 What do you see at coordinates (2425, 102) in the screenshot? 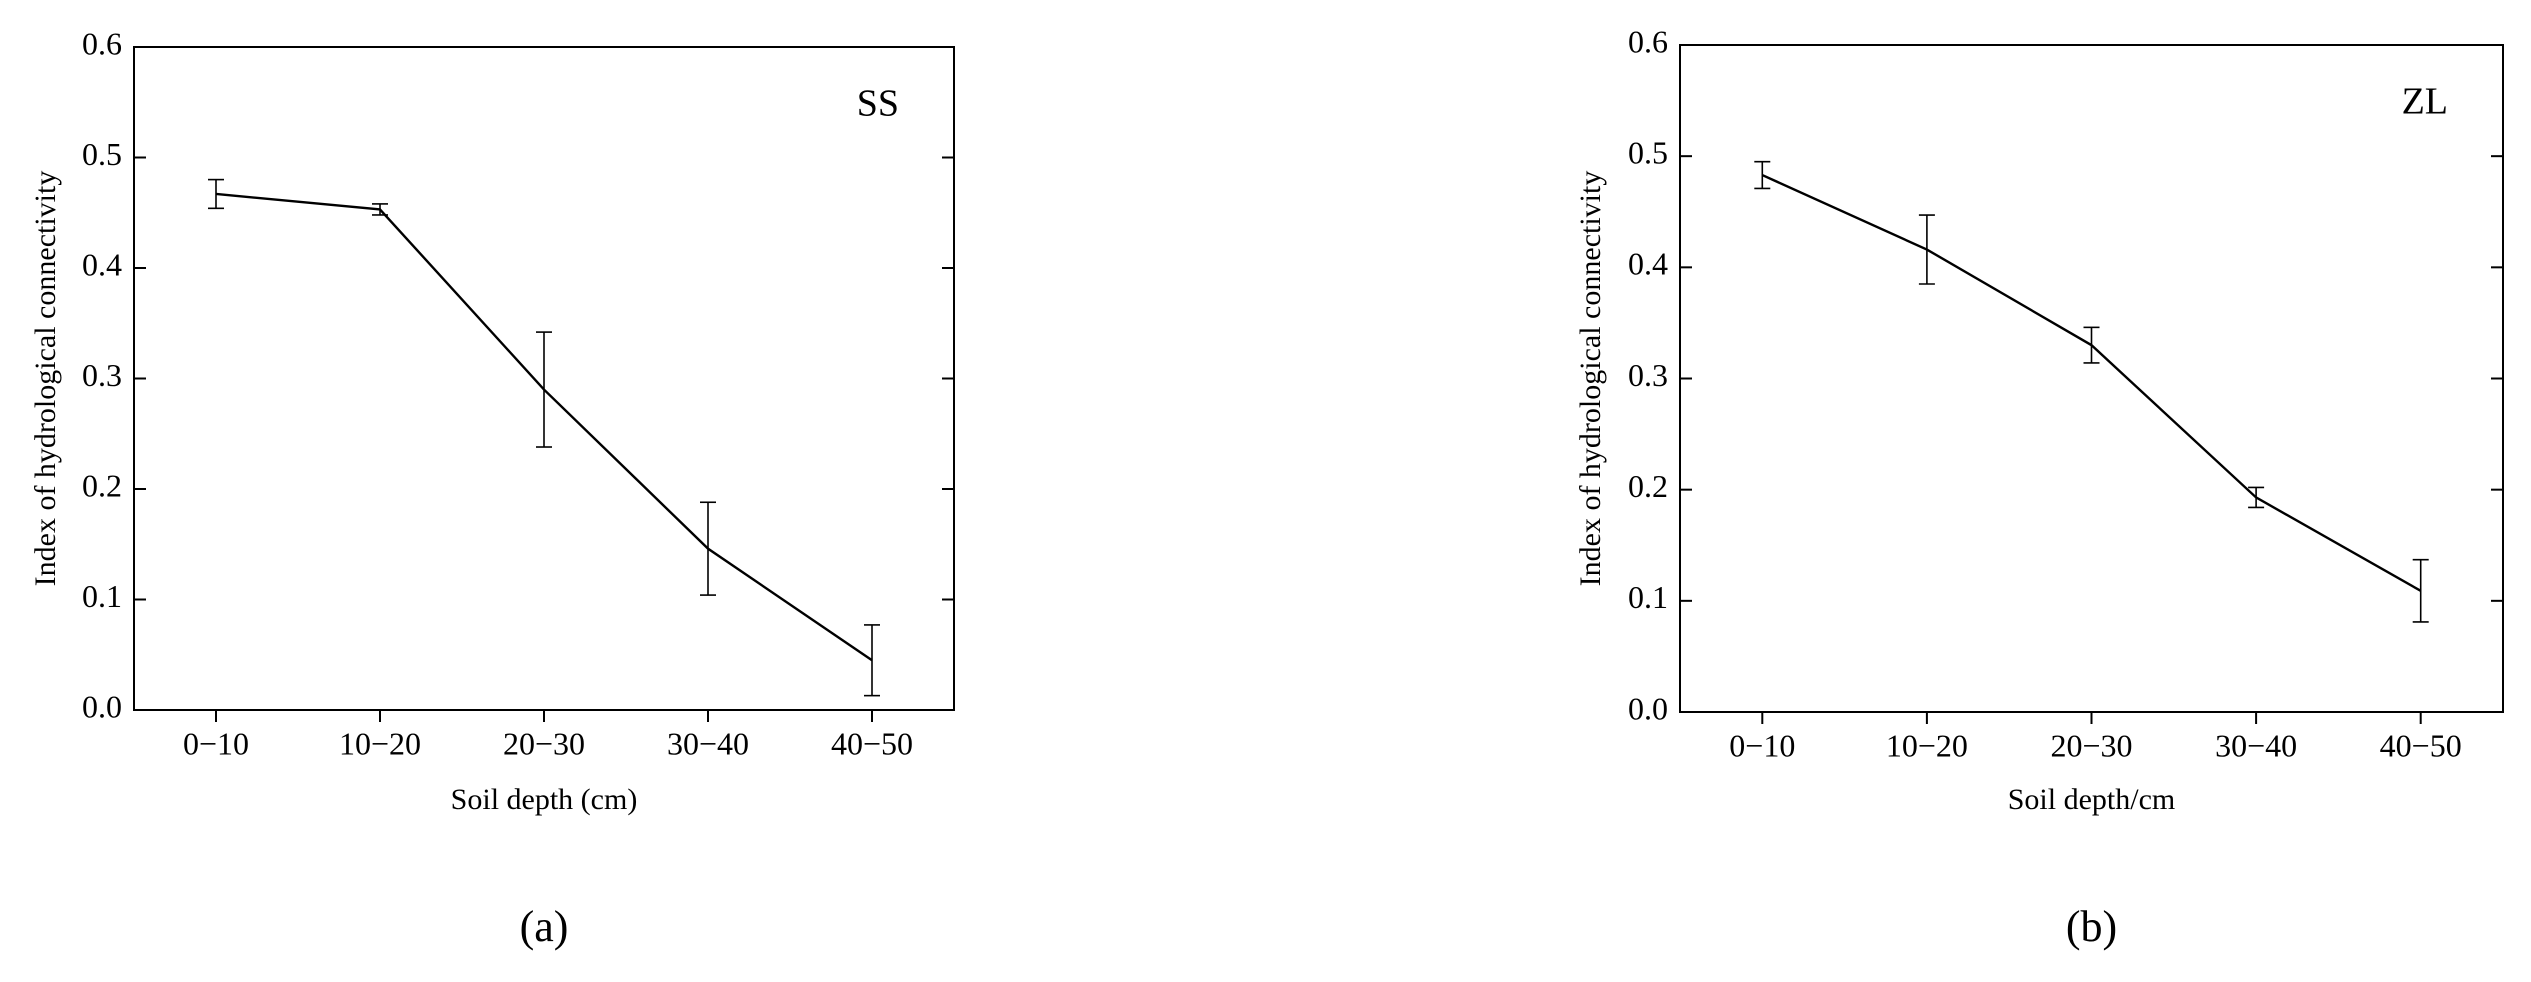
I see `panel-annotation: ZL` at bounding box center [2425, 102].